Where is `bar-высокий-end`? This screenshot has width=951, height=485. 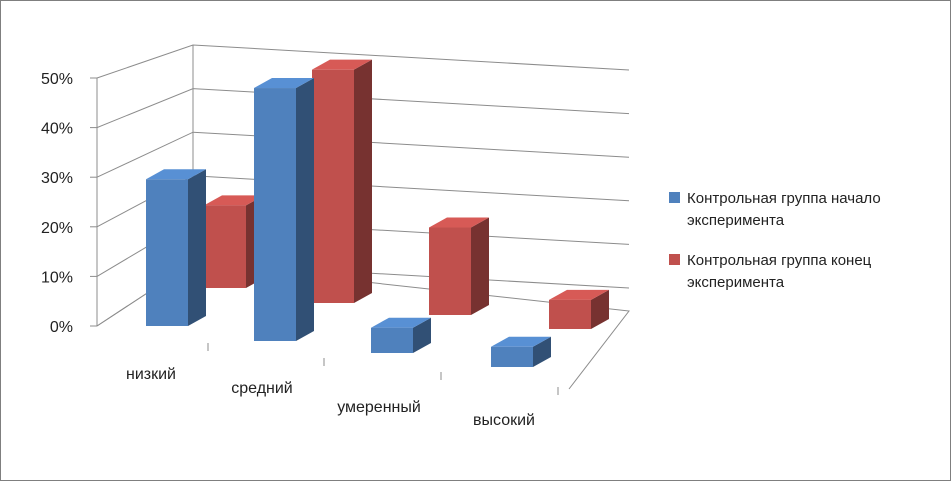 bar-высокий-end is located at coordinates (579, 309).